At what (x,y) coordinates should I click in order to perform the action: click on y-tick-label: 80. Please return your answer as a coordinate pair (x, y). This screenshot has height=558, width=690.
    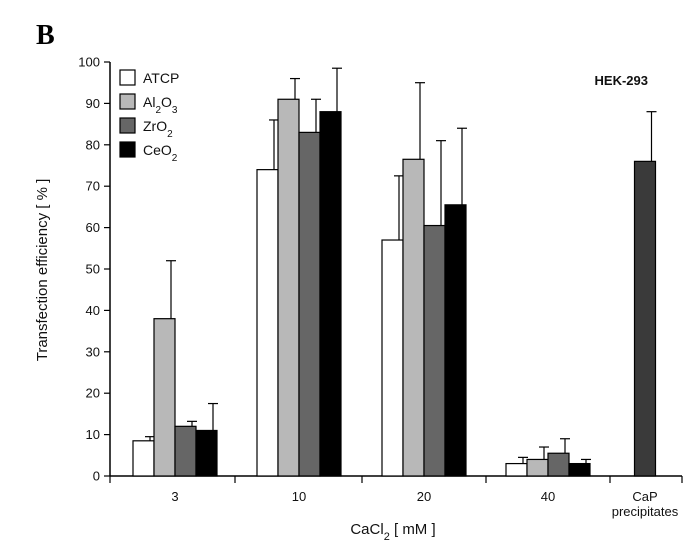
    Looking at the image, I should click on (93, 144).